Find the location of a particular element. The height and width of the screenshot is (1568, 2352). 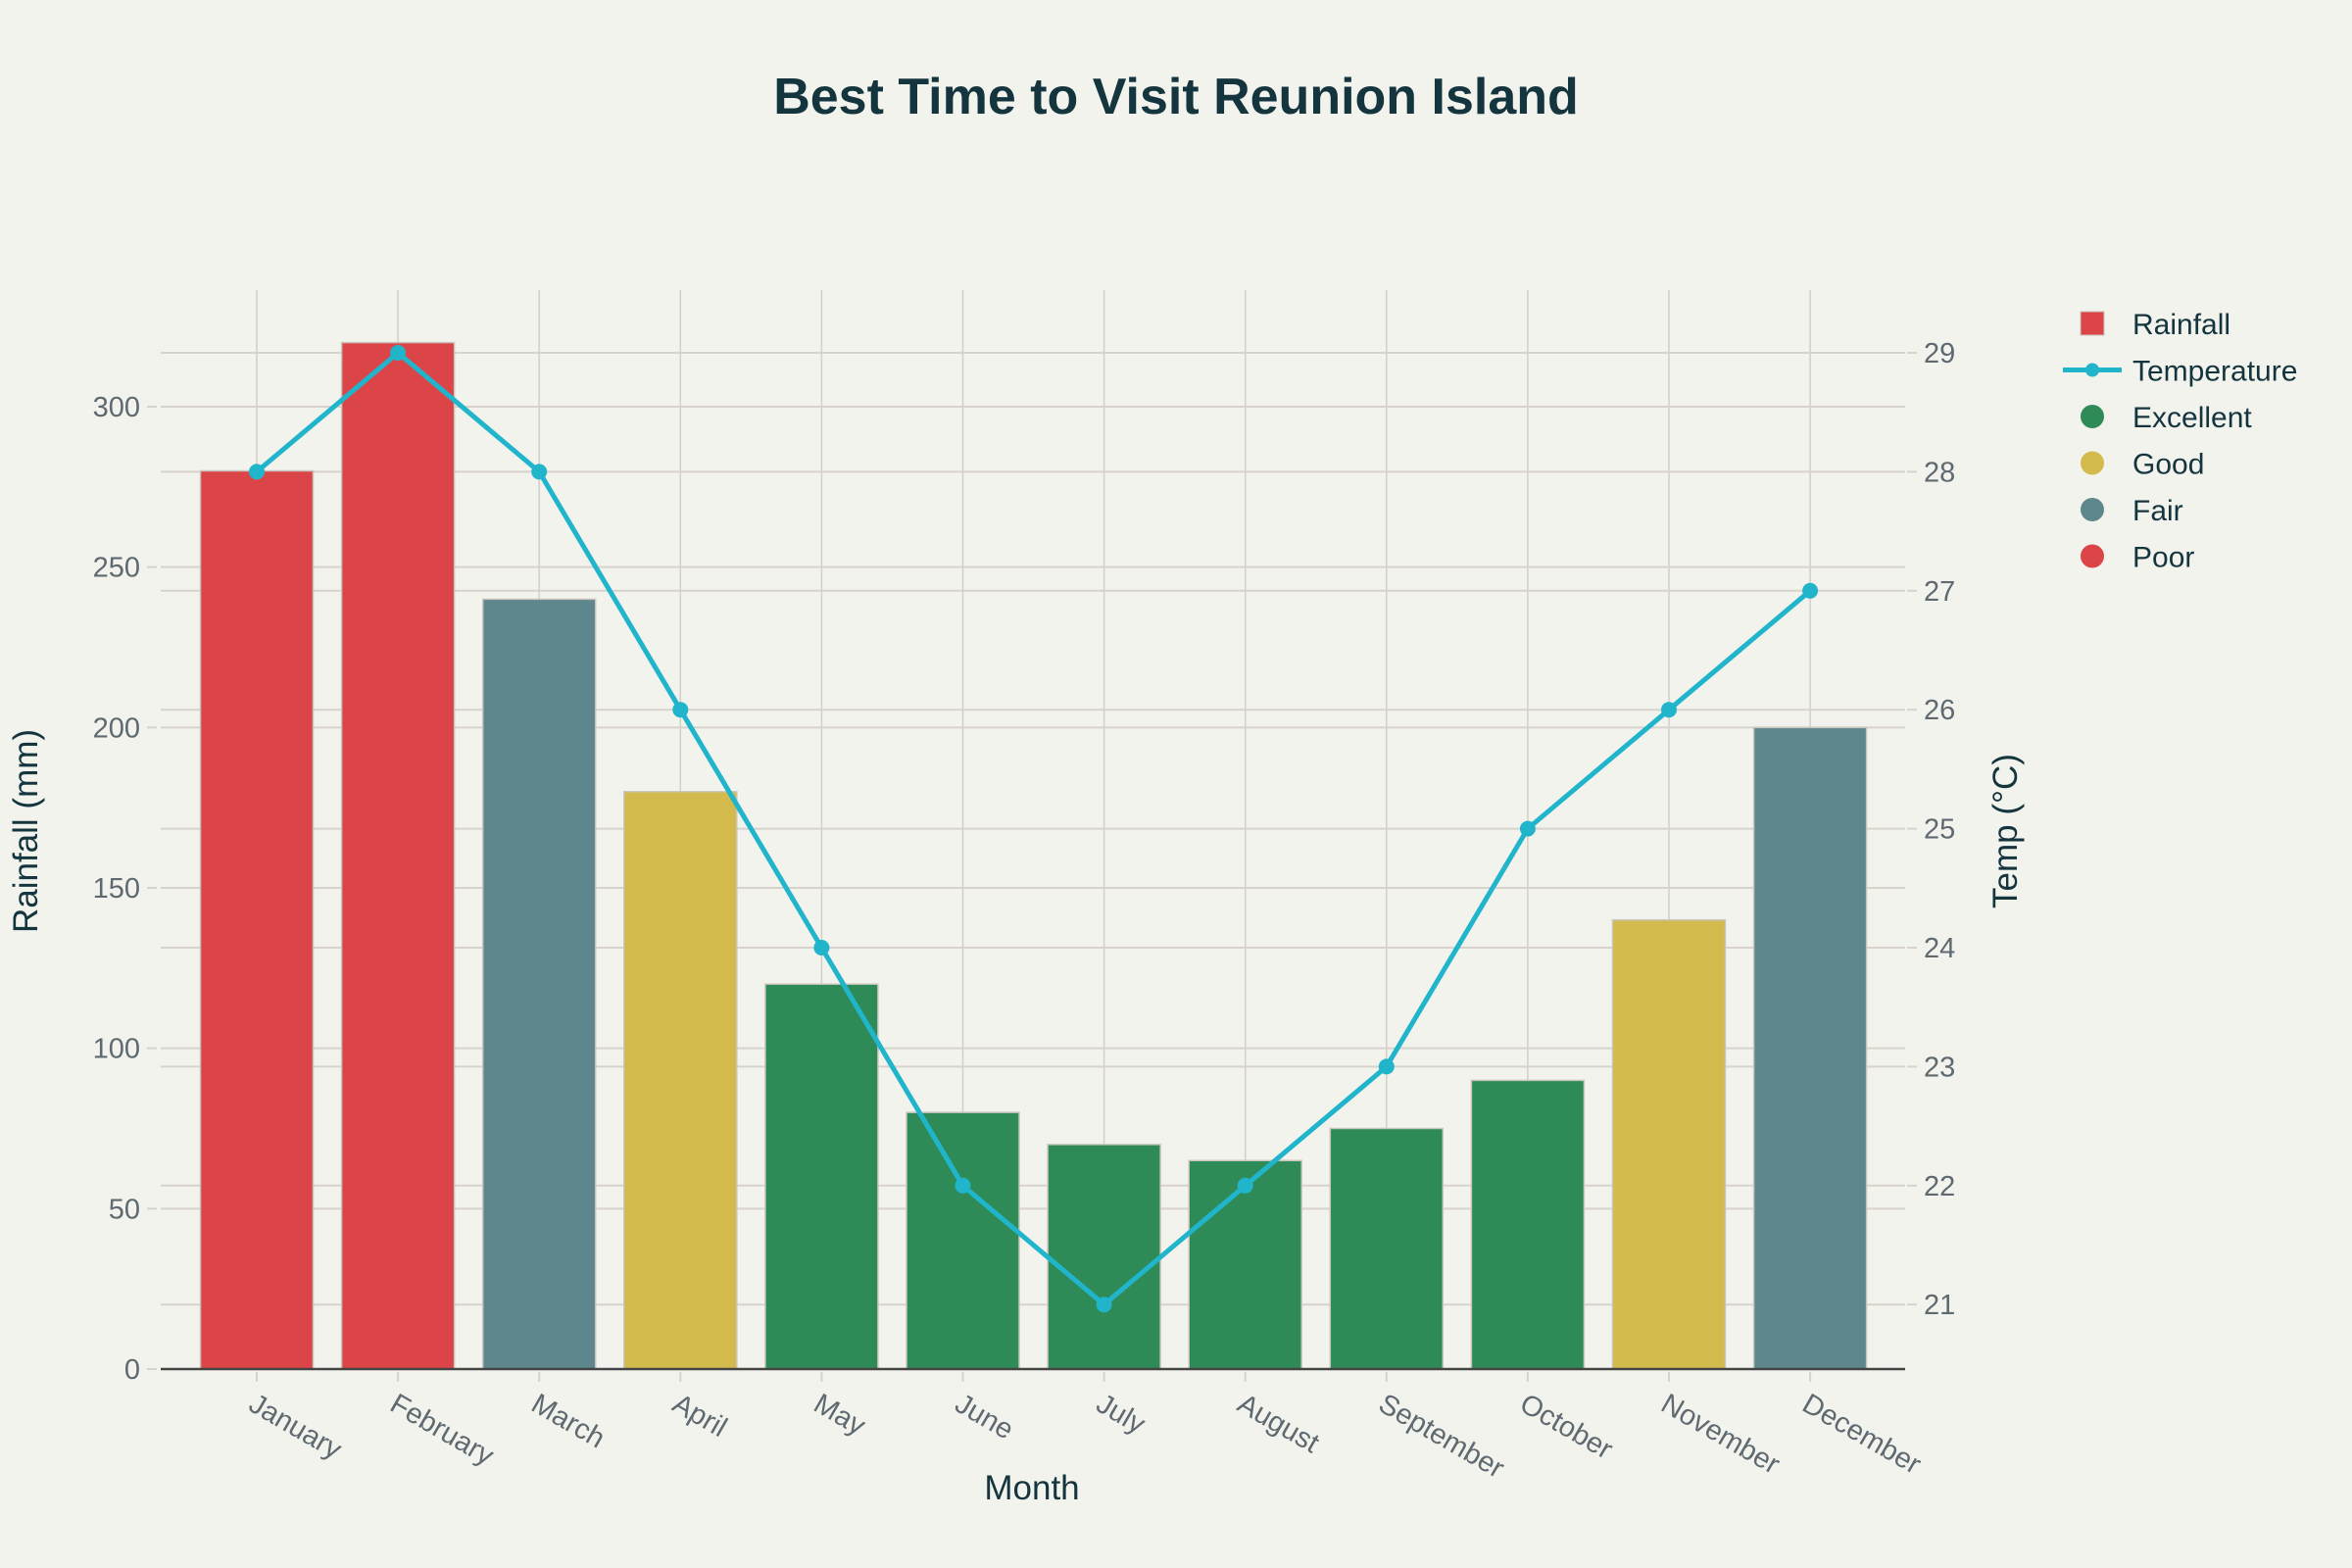

y2-axis-title: Temp (°C) is located at coordinates (2005, 831).